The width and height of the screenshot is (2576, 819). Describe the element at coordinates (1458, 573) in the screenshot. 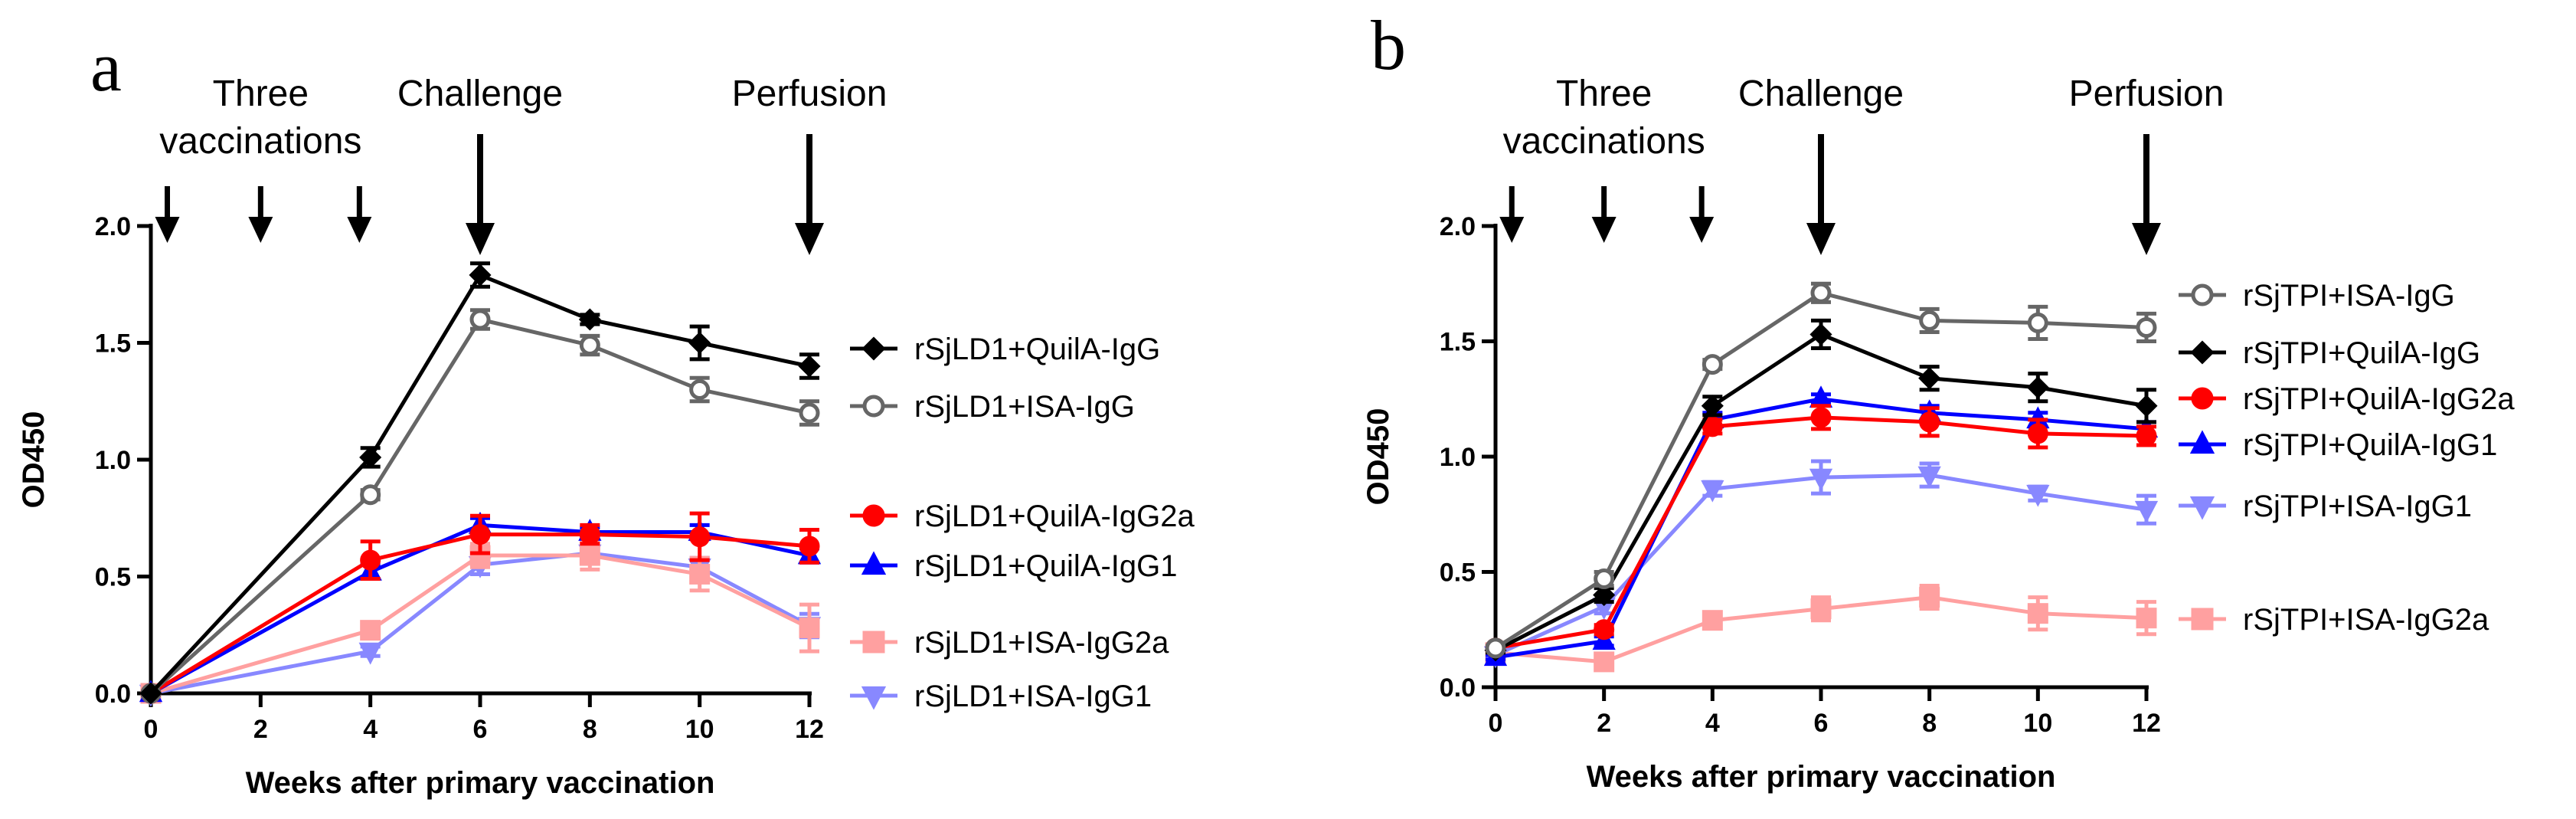

I see `y-tick-label: 0.5` at that location.